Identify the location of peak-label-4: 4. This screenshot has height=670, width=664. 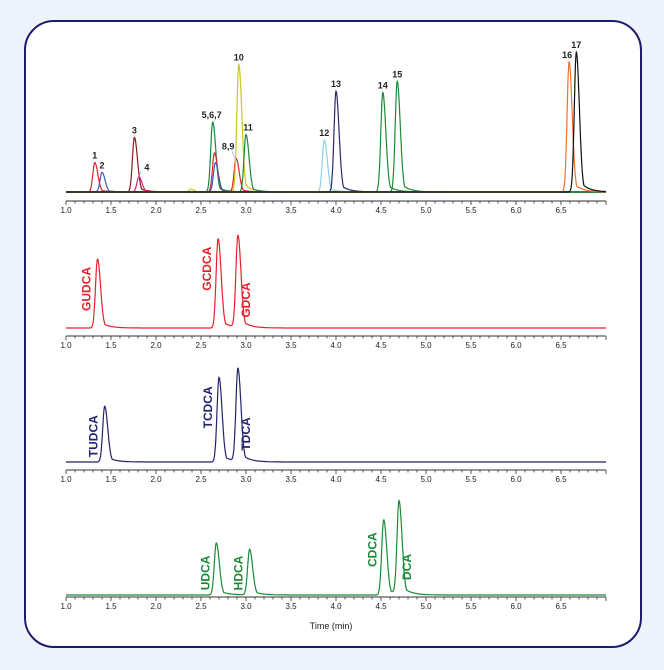
(146, 168).